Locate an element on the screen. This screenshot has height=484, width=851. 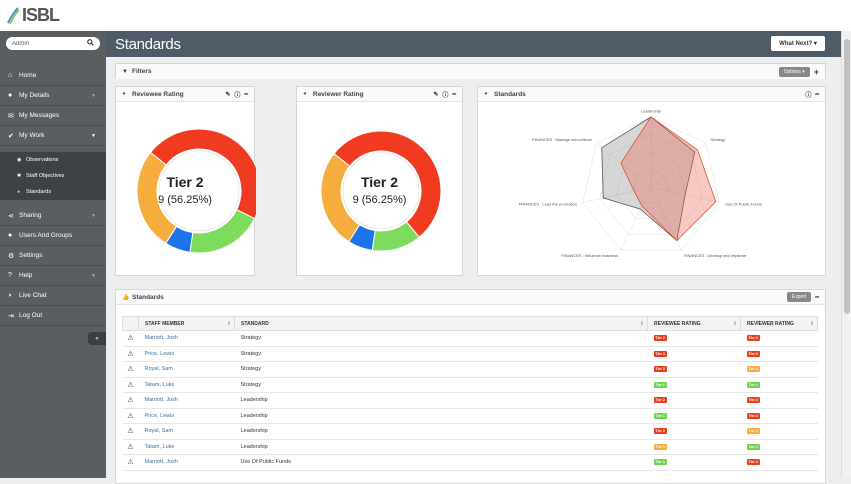
filters-header: ▼ Filters Options ▾ + is located at coordinates (470, 71).